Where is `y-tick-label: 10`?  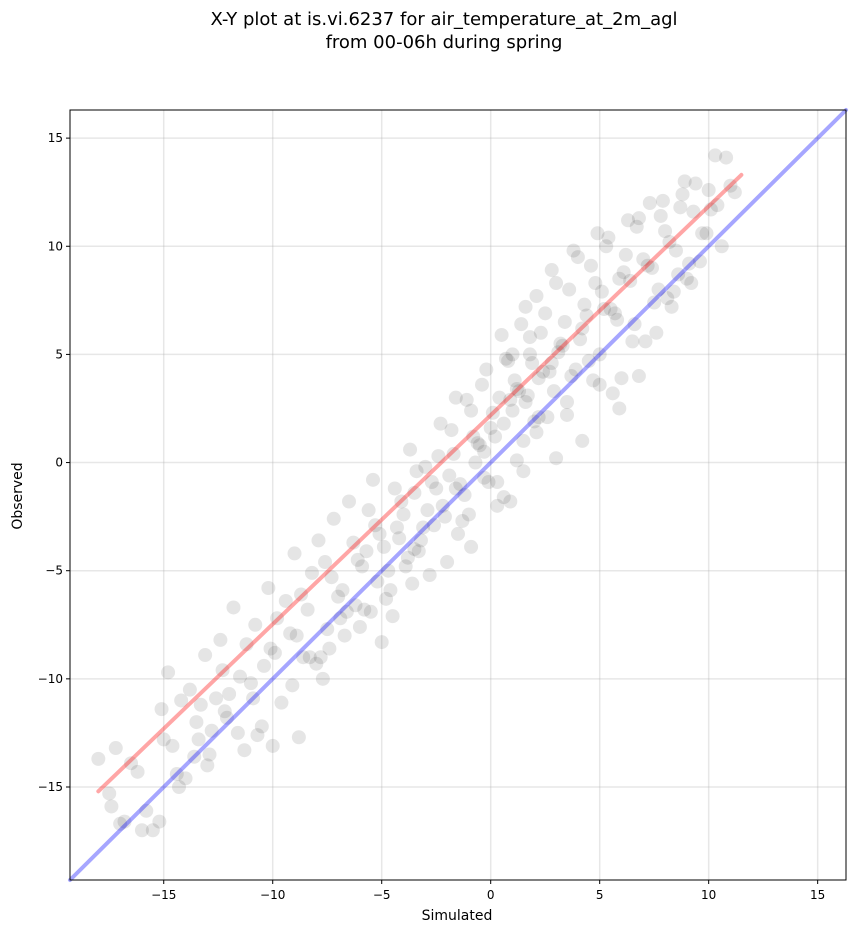
y-tick-label: 10 is located at coordinates (55, 246).